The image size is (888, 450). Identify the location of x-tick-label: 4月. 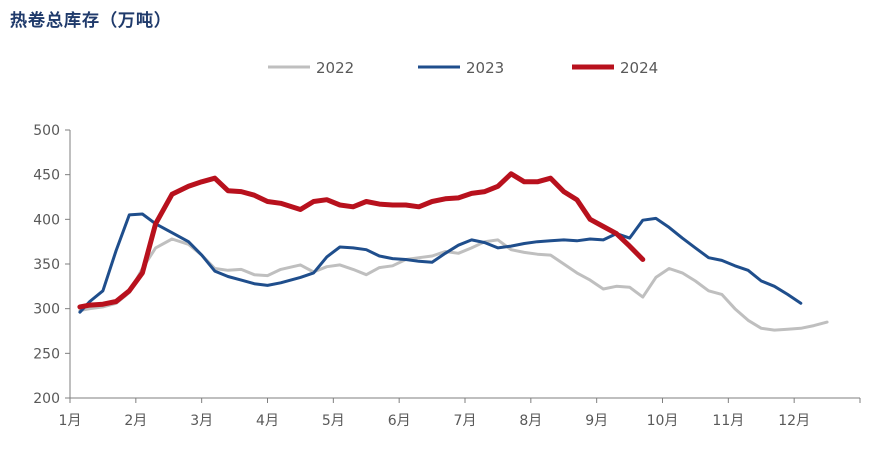
(267, 421).